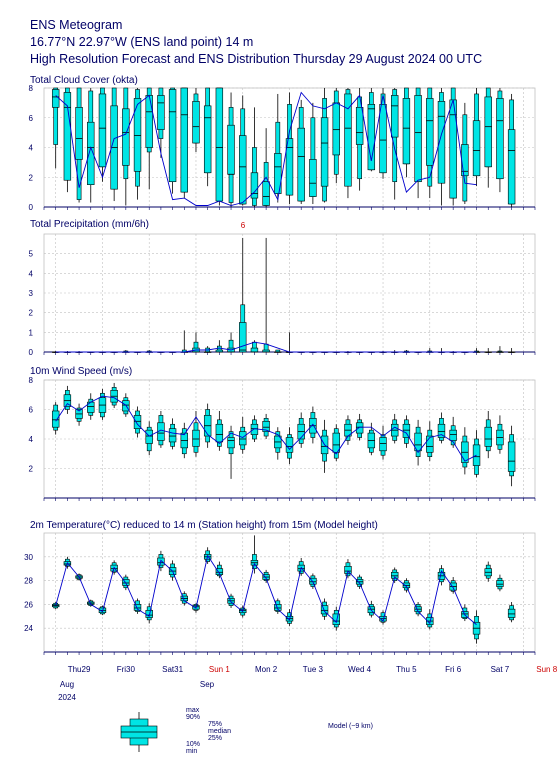 Image resolution: width=560 pixels, height=760 pixels. I want to click on panel2-ytick-label: 5, so click(31, 254).